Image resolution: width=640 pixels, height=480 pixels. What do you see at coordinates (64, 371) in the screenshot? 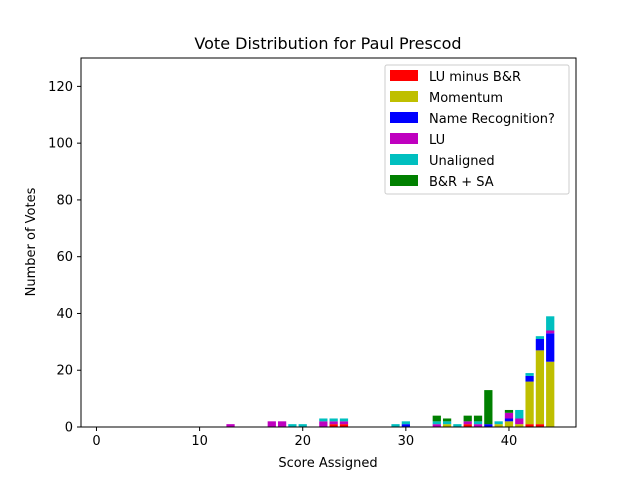
I see `y-tick-label-20: 20` at bounding box center [64, 371].